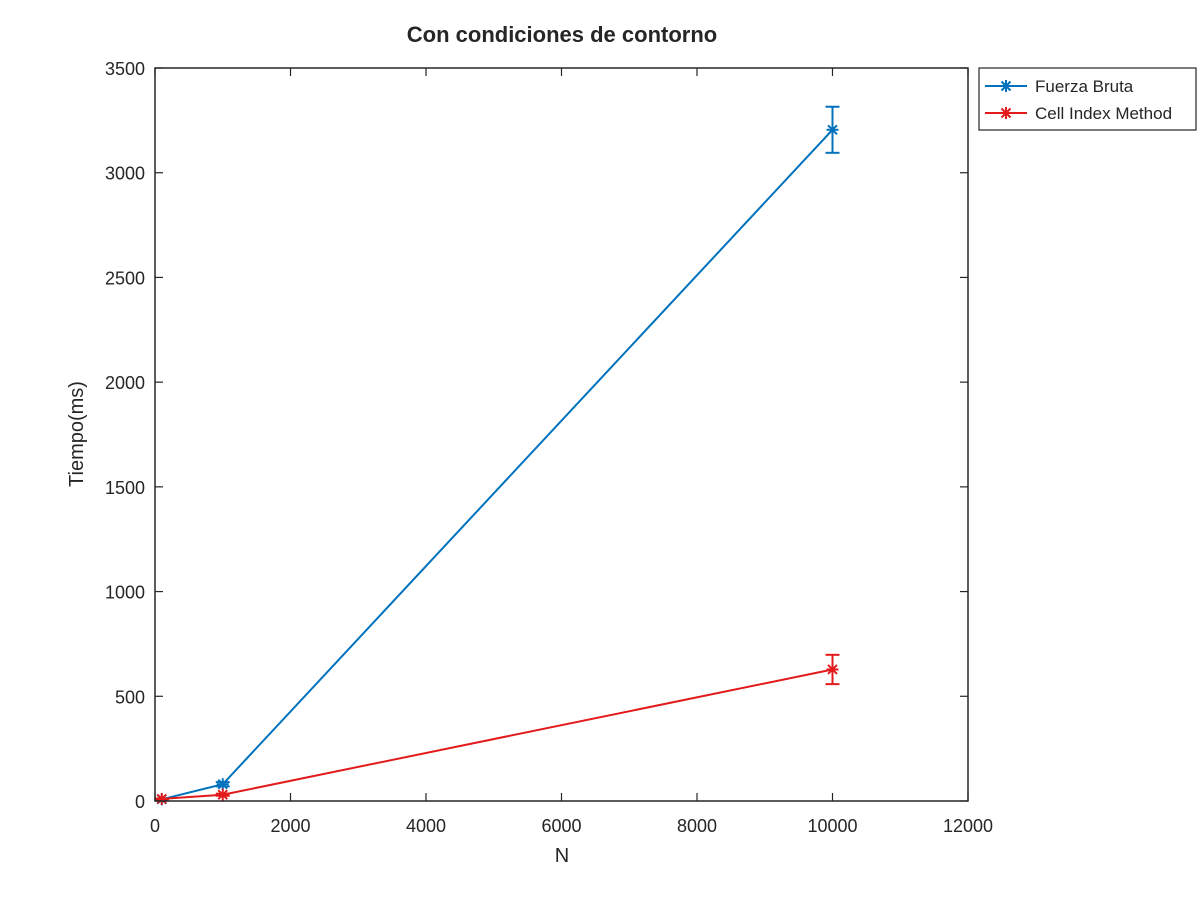 The height and width of the screenshot is (905, 1200). I want to click on x-tick-label: 4000, so click(426, 826).